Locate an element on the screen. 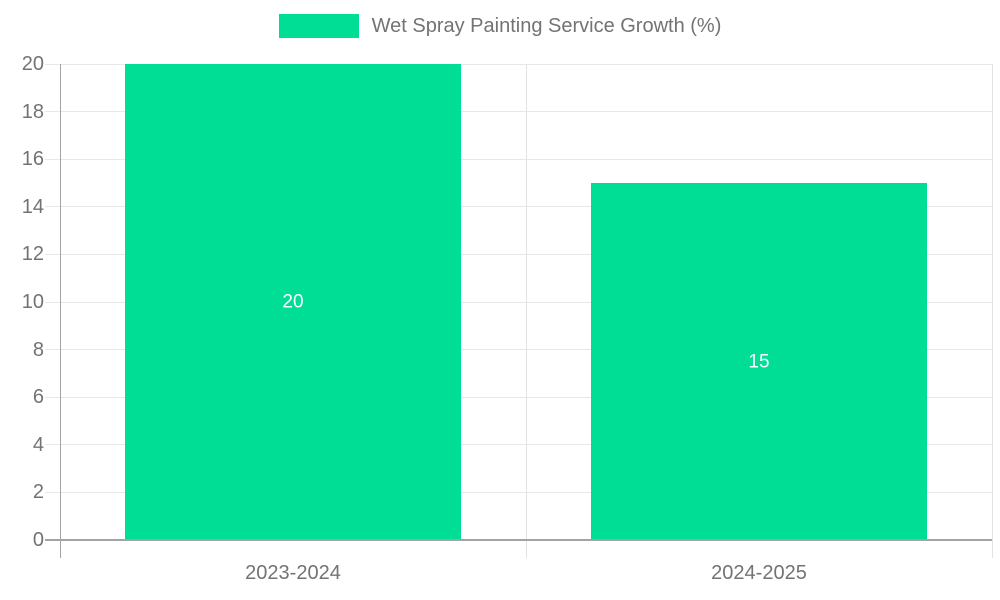 Image resolution: width=1000 pixels, height=600 pixels. legend-label: Wet Spray Painting Service Growth (%) is located at coordinates (546, 25).